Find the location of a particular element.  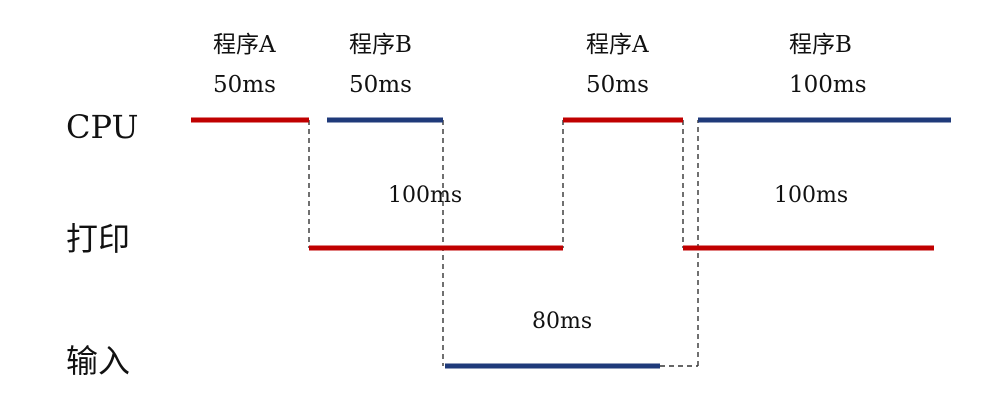

row-label-print: 打印 is located at coordinates (98, 239).